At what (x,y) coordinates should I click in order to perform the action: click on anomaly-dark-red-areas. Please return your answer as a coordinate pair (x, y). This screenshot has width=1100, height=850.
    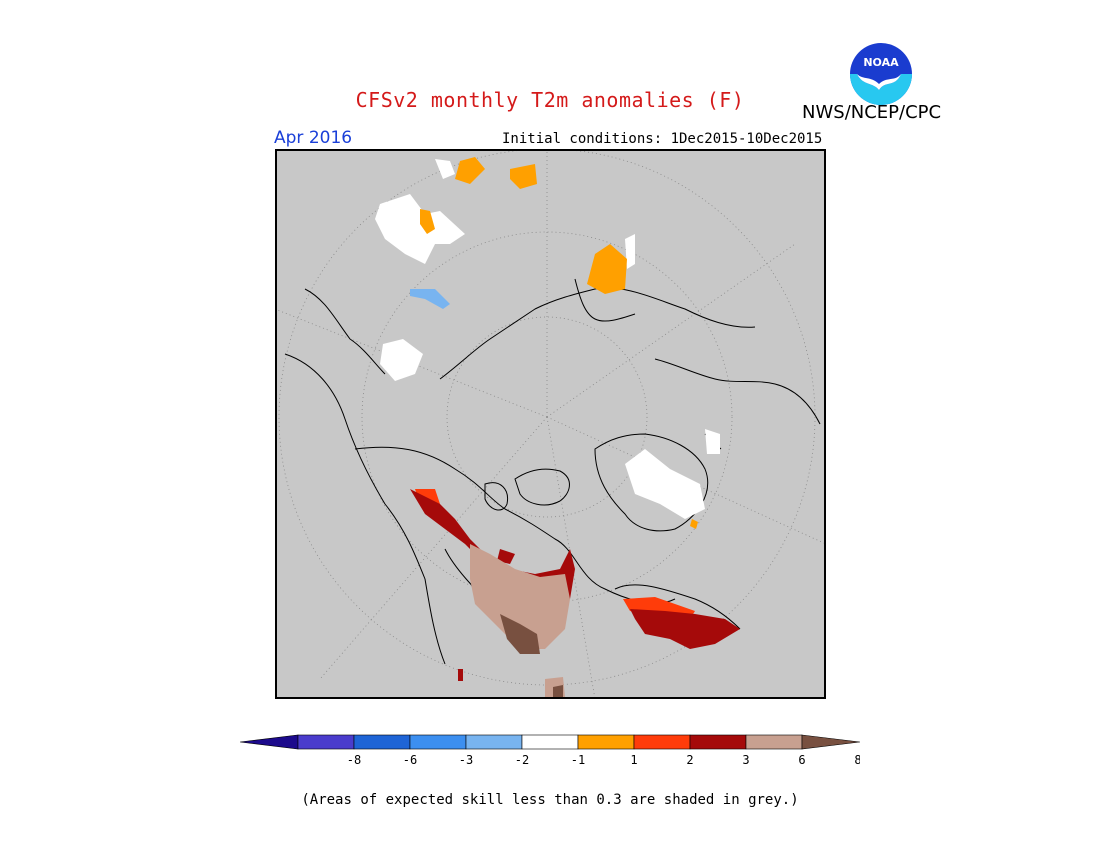
    Looking at the image, I should click on (575, 585).